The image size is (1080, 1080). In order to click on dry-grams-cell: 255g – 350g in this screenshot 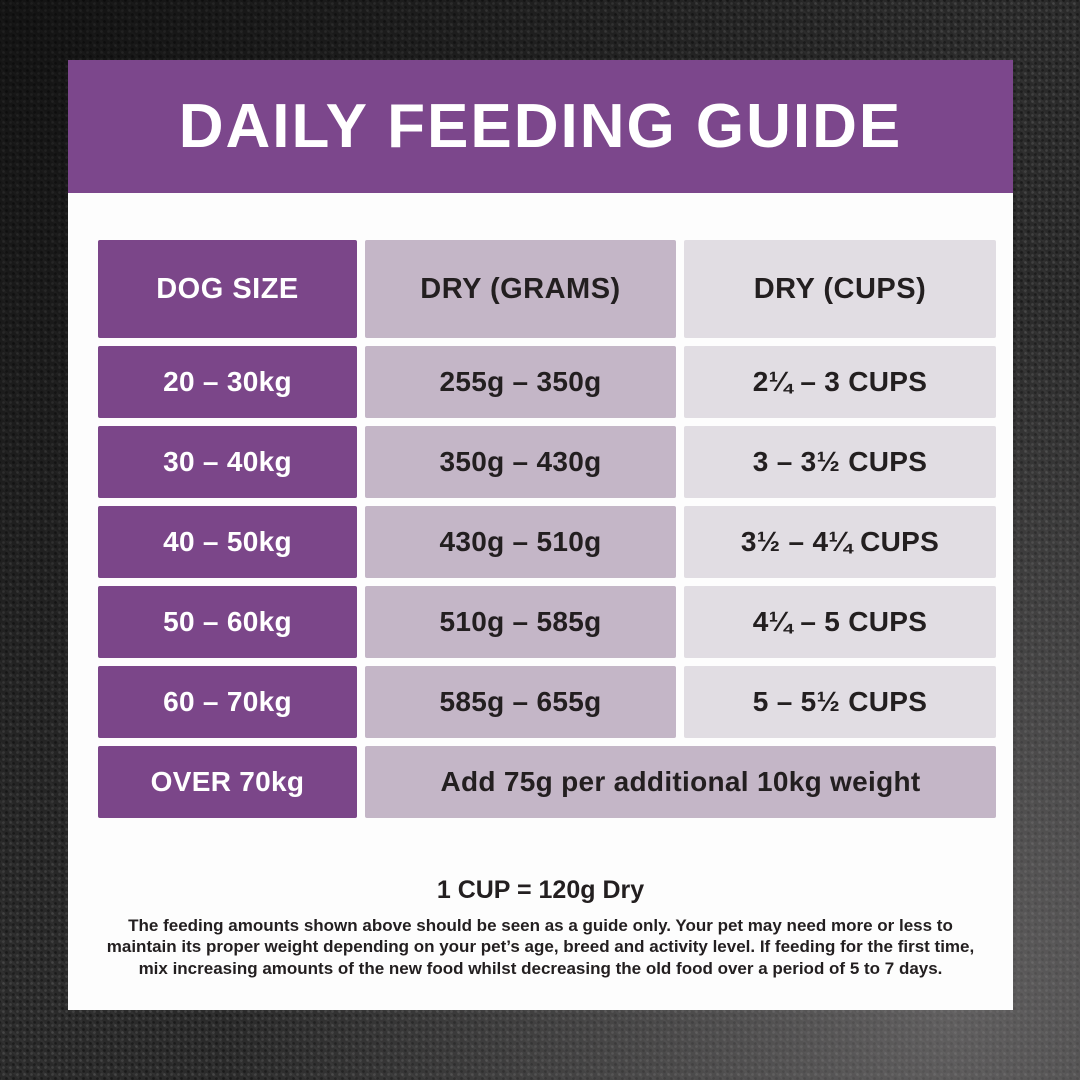, I will do `click(520, 382)`.